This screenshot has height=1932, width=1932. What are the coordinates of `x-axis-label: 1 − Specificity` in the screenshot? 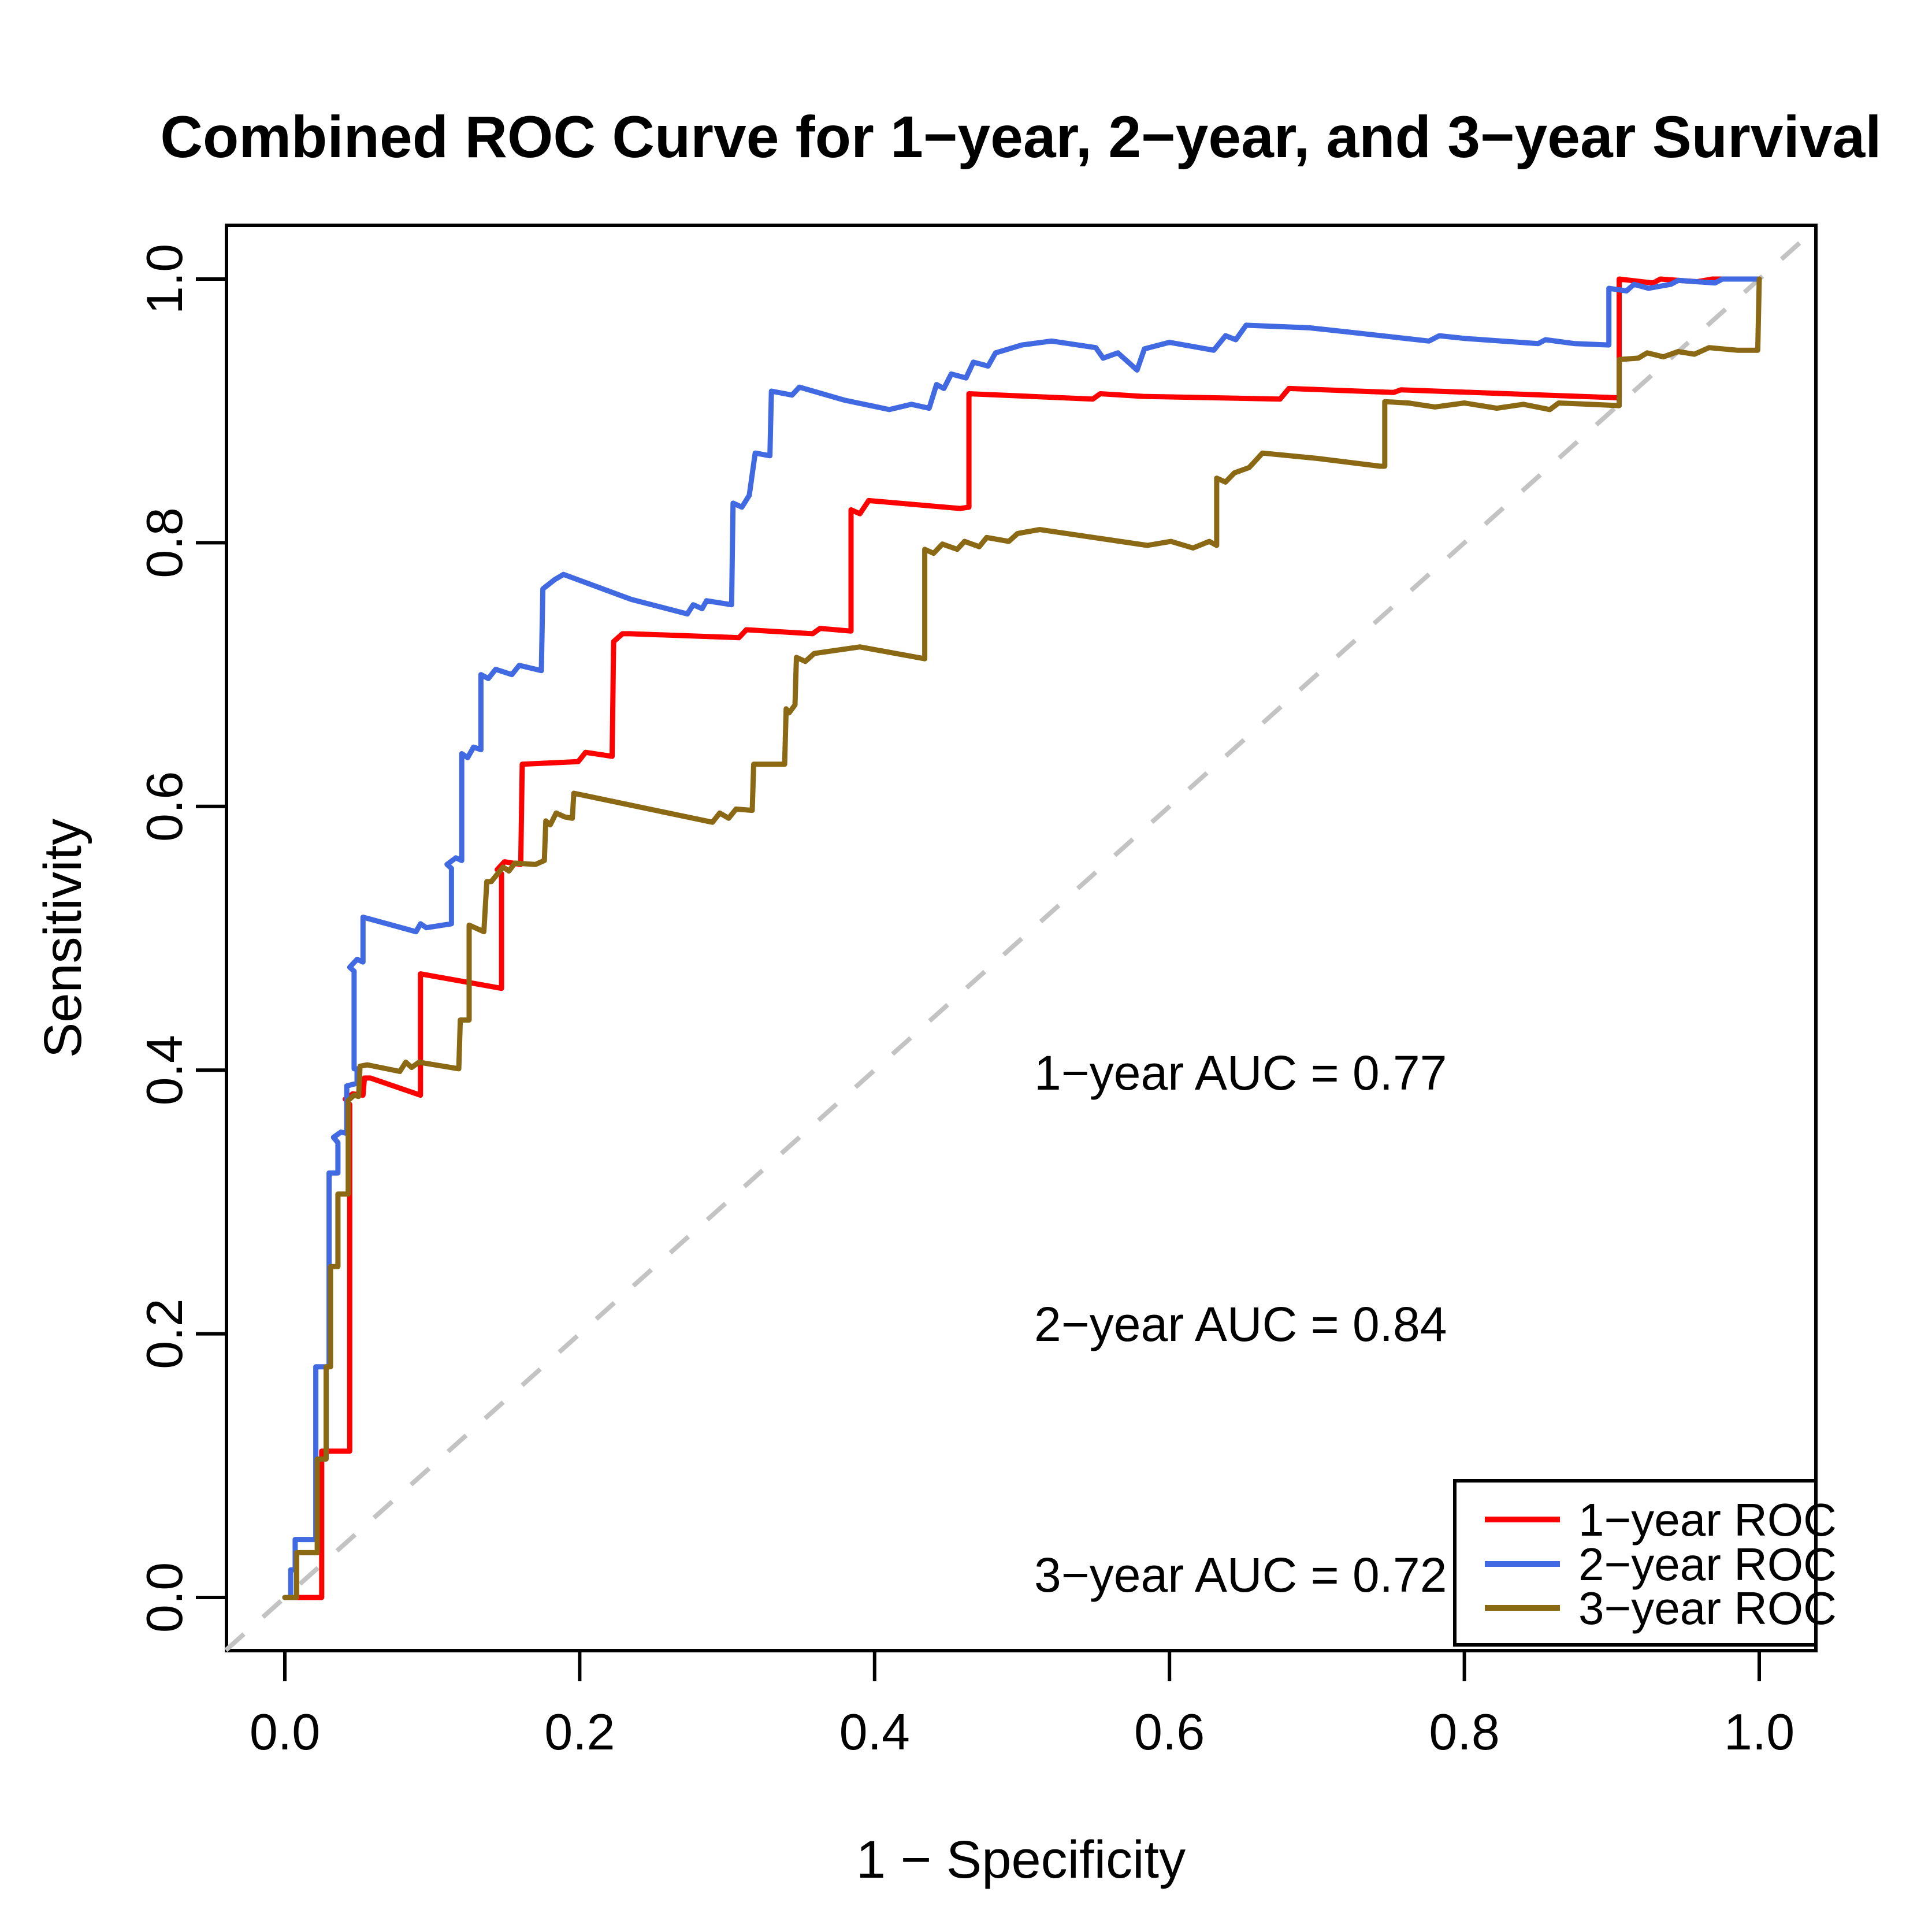 It's located at (1021, 1859).